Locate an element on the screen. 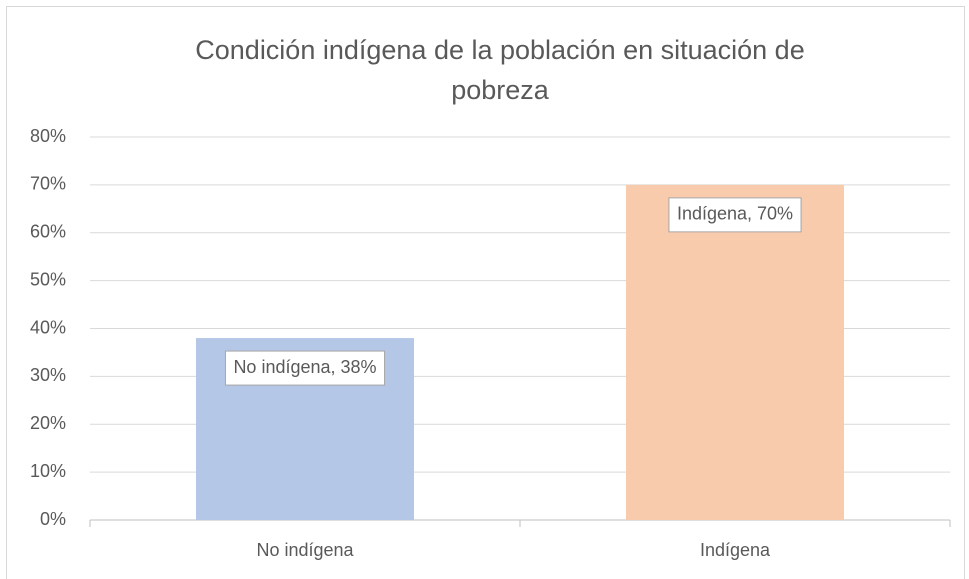 The image size is (969, 579). data-label: No indígena, 38% is located at coordinates (304, 367).